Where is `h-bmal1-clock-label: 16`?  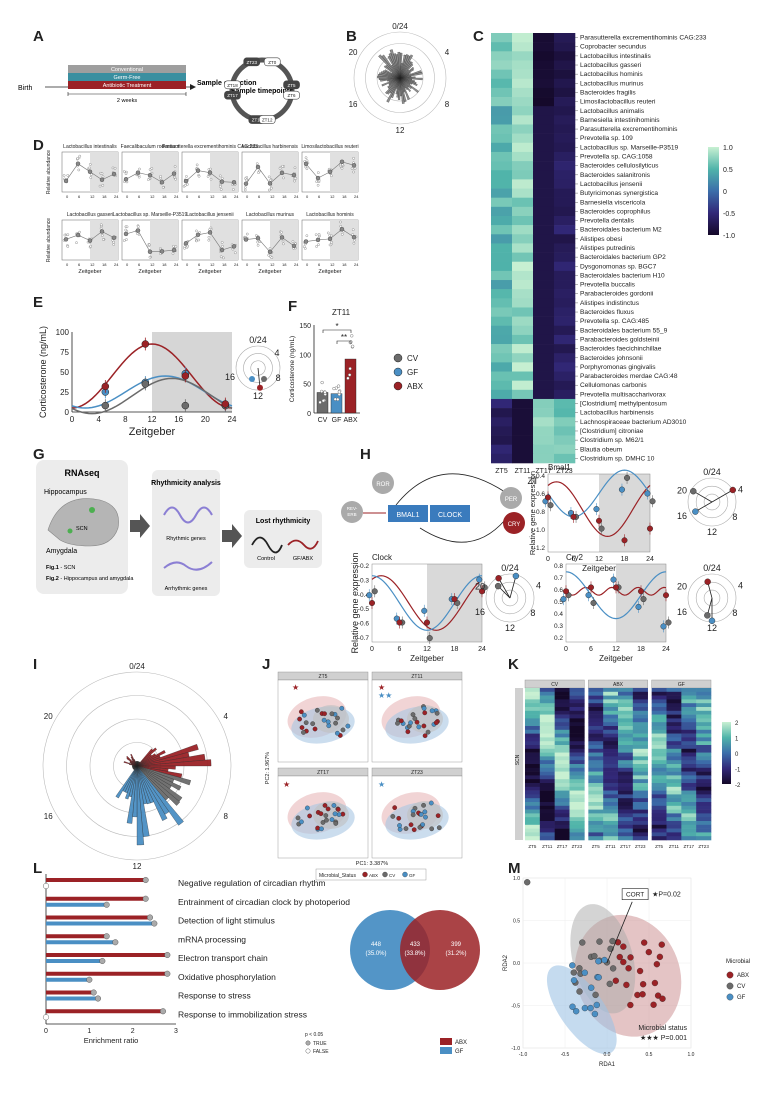 h-bmal1-clock-label: 16 is located at coordinates (682, 516).